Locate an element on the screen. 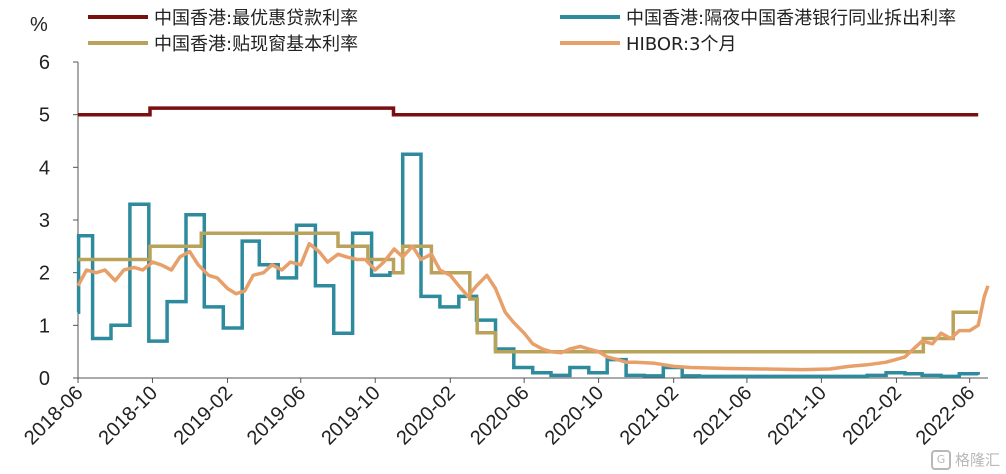 The width and height of the screenshot is (1006, 474). x-tick-label: 2022-02 is located at coordinates (872, 415).